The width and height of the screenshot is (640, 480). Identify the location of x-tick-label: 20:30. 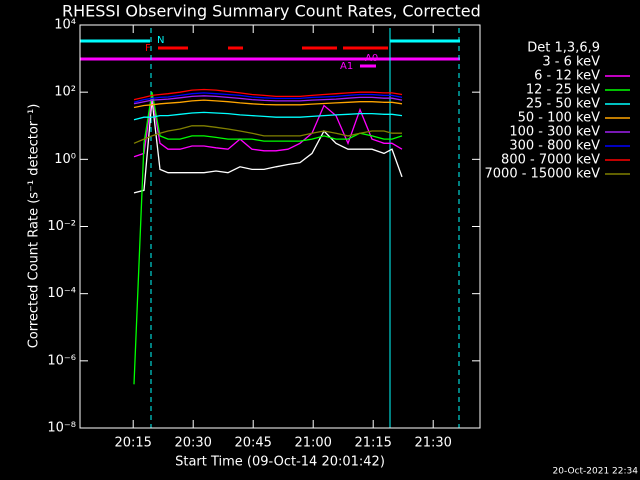
(192, 443).